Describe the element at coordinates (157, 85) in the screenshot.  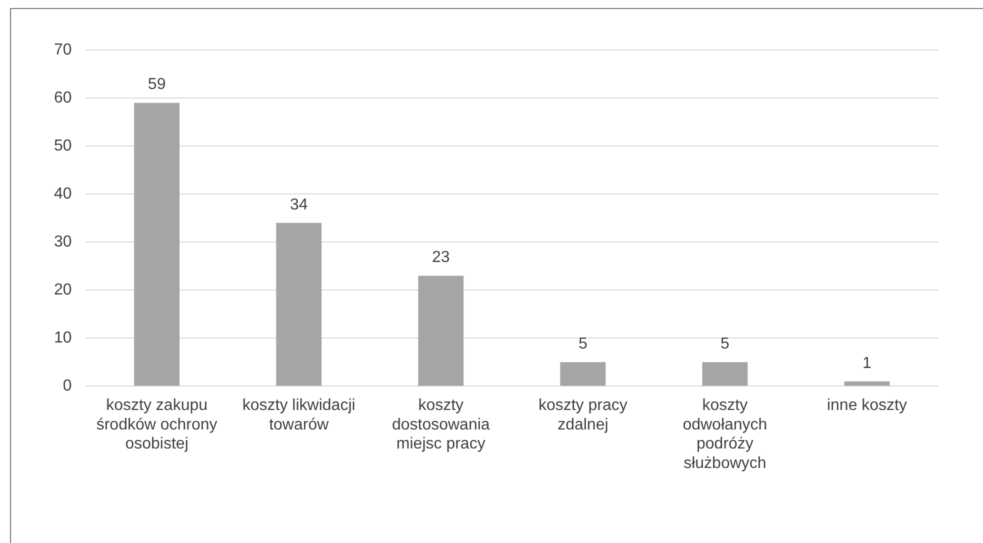
I see `data-label: 59` at that location.